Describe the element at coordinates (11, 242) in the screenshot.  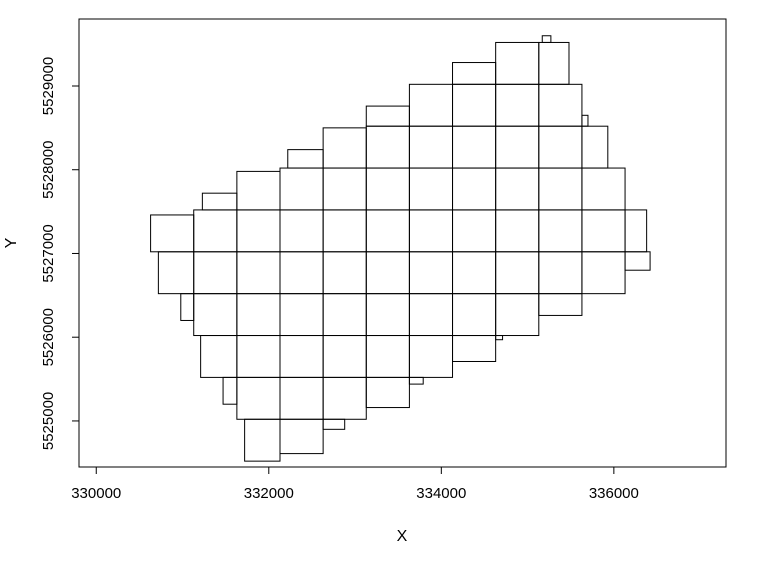
I see `y-axis-label: Y` at that location.